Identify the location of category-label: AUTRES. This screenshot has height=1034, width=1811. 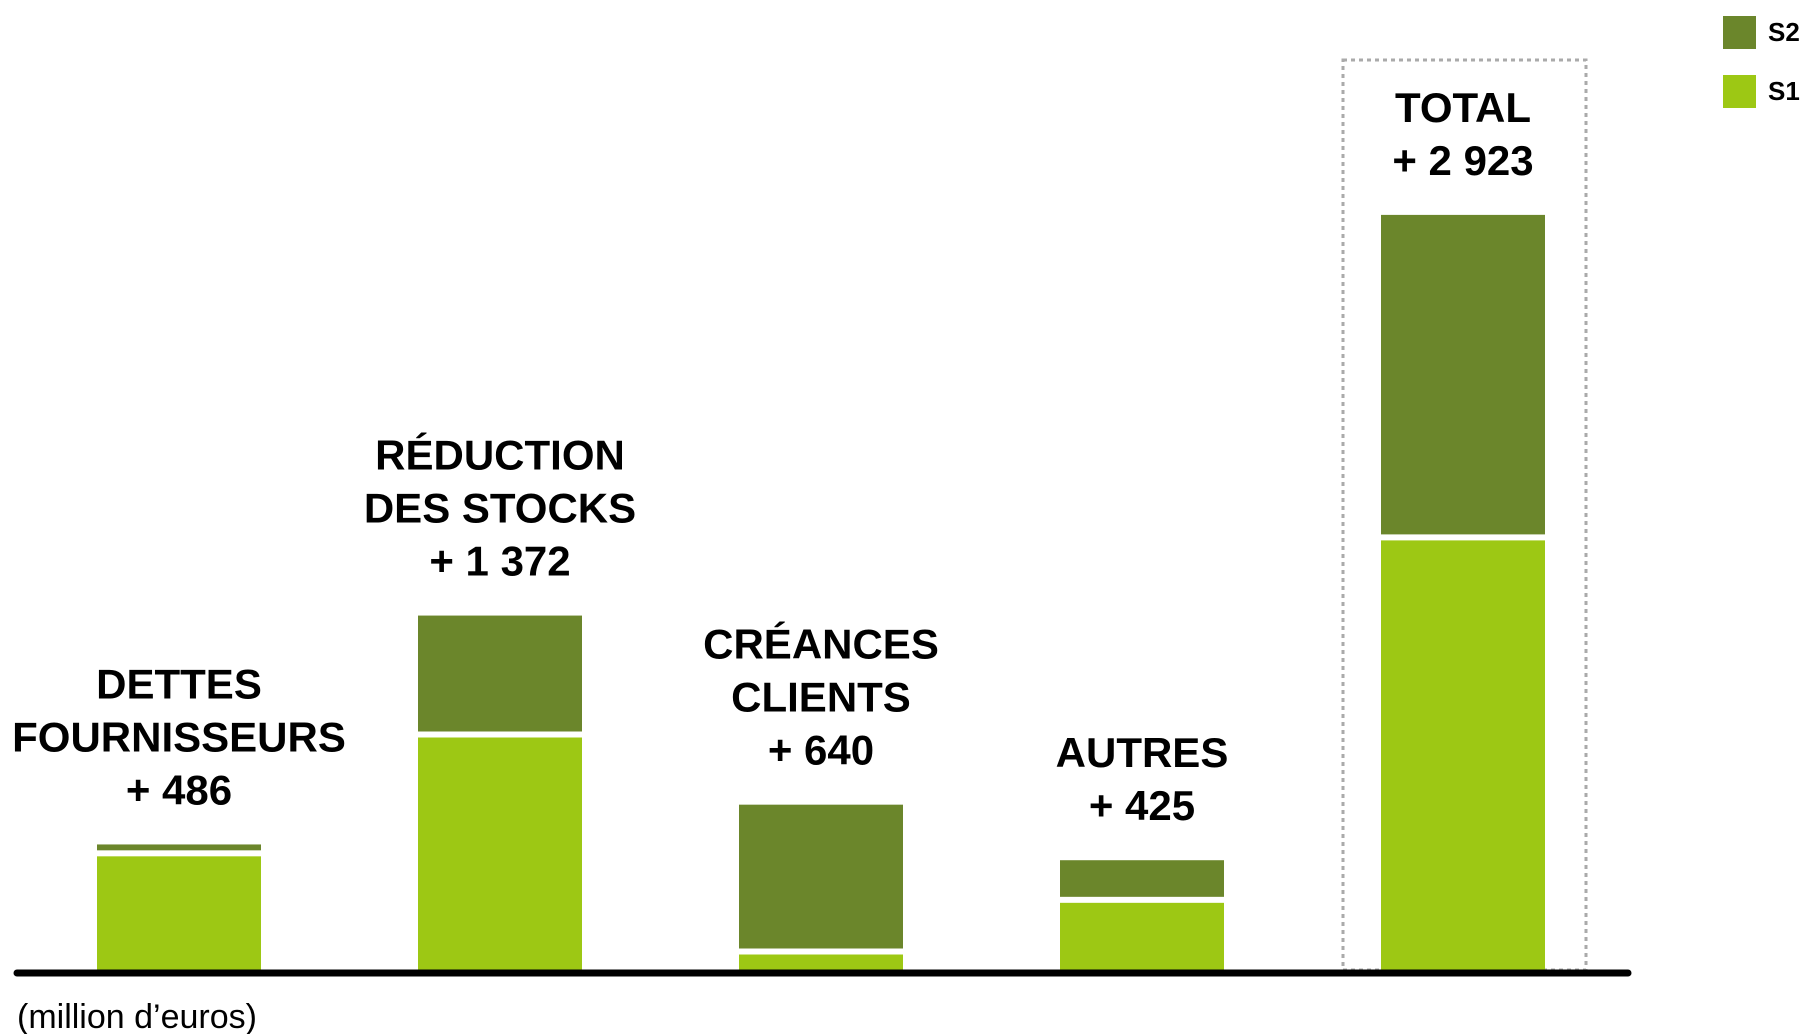
(1142, 752).